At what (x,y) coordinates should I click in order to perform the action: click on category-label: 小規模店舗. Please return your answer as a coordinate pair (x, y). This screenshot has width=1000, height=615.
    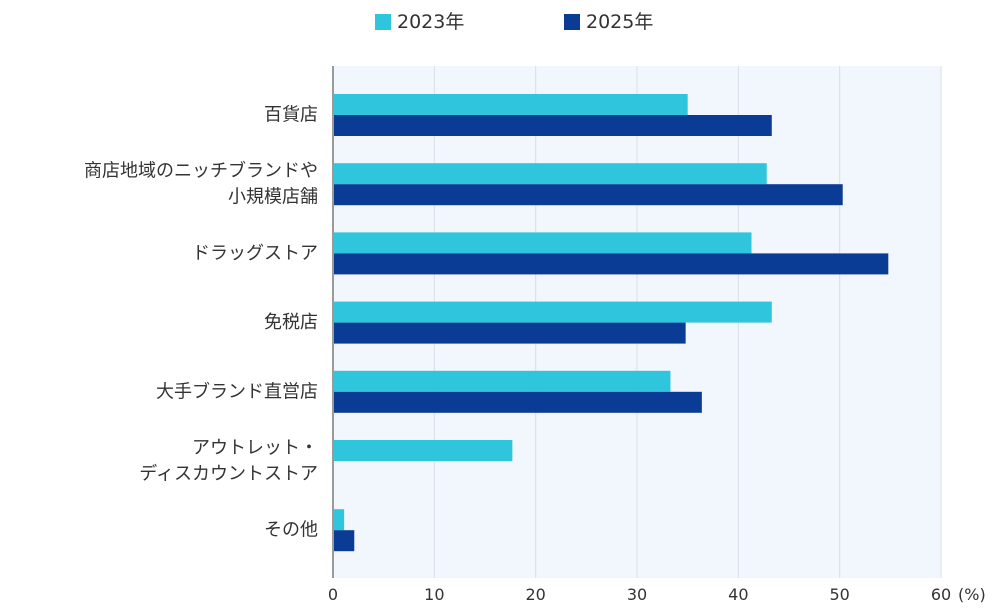
    Looking at the image, I should click on (273, 197).